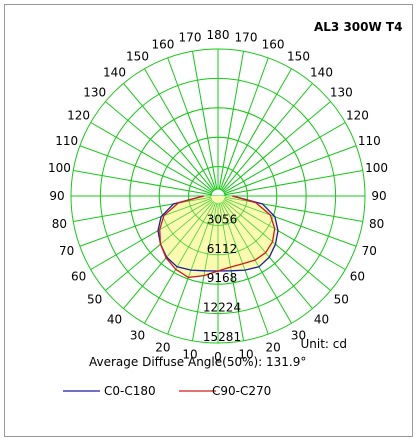 This screenshot has width=416, height=438. I want to click on series-c90-c270, so click(217, 237).